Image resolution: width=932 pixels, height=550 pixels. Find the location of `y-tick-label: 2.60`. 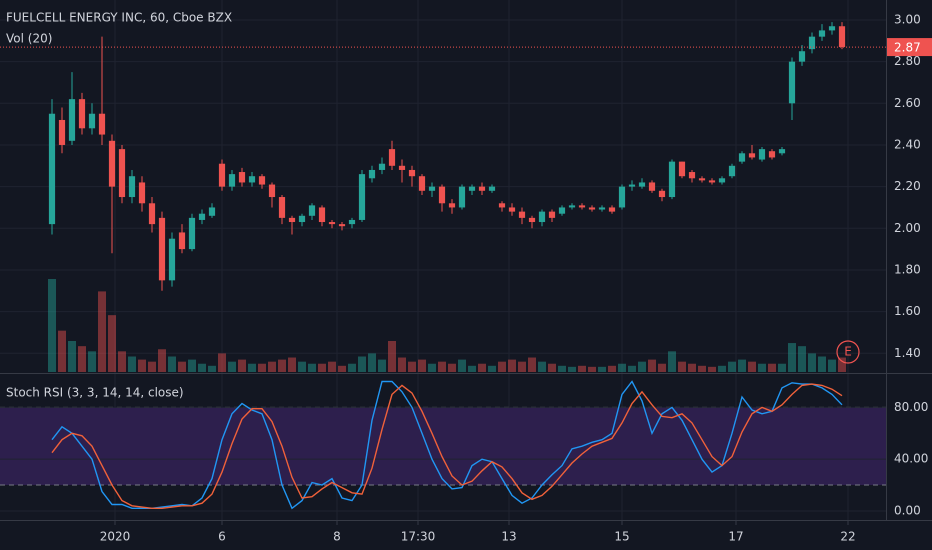

y-tick-label: 2.60 is located at coordinates (907, 103).